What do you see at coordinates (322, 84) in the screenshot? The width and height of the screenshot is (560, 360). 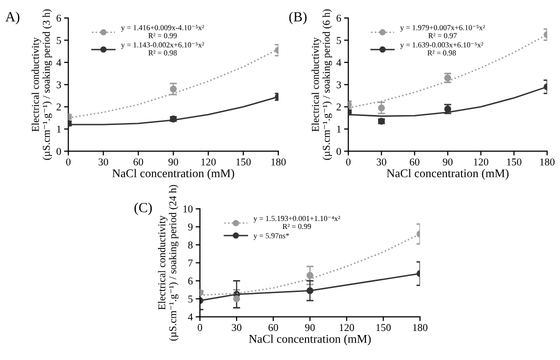 I see `y-axis-title: Electrical conductivity (µS.cm⁻¹.g⁻¹) / soaking period (6 h)` at bounding box center [322, 84].